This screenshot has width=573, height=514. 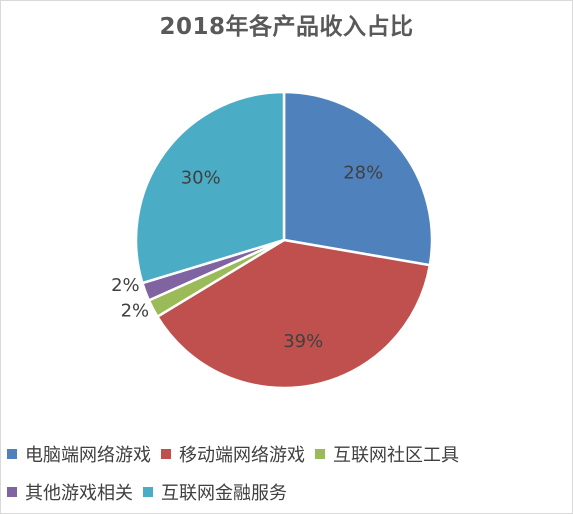 What do you see at coordinates (286, 27) in the screenshot?
I see `chart-title: 2018年各产品收入占比` at bounding box center [286, 27].